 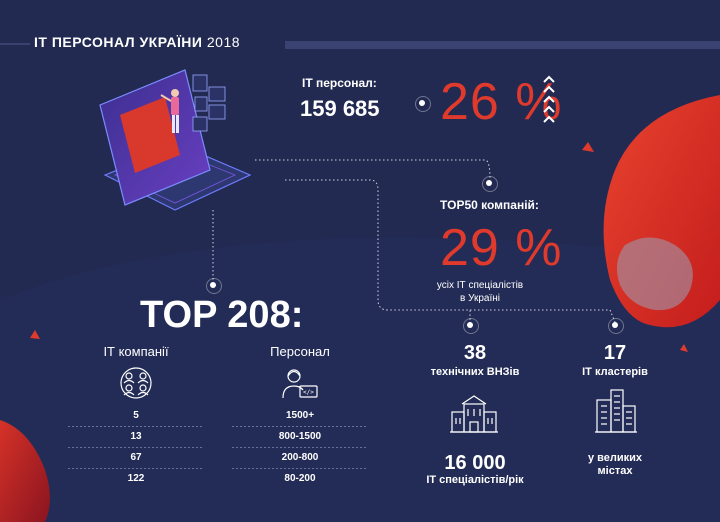 What do you see at coordinates (339, 83) in the screenshot?
I see `personnel-label: ІТ персонал:` at bounding box center [339, 83].